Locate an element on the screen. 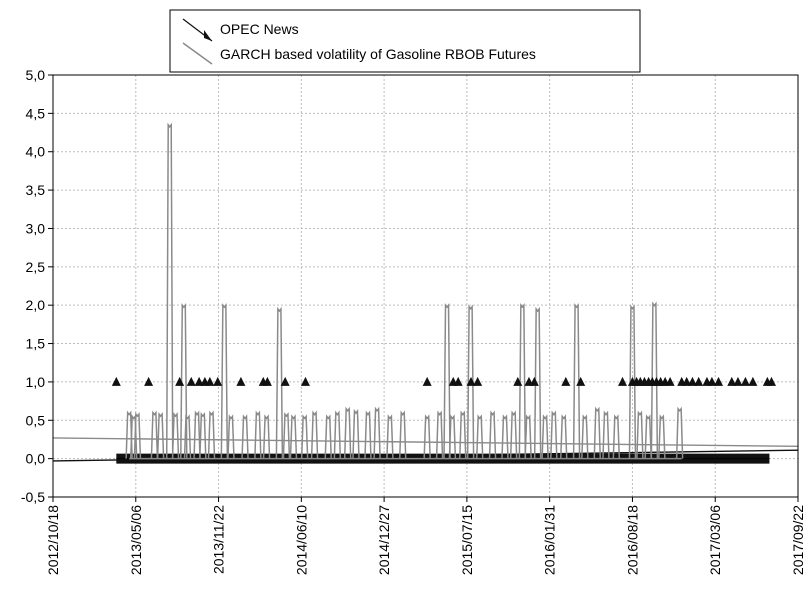 This screenshot has height=606, width=806. y-tick-label: 1,5 is located at coordinates (36, 344).